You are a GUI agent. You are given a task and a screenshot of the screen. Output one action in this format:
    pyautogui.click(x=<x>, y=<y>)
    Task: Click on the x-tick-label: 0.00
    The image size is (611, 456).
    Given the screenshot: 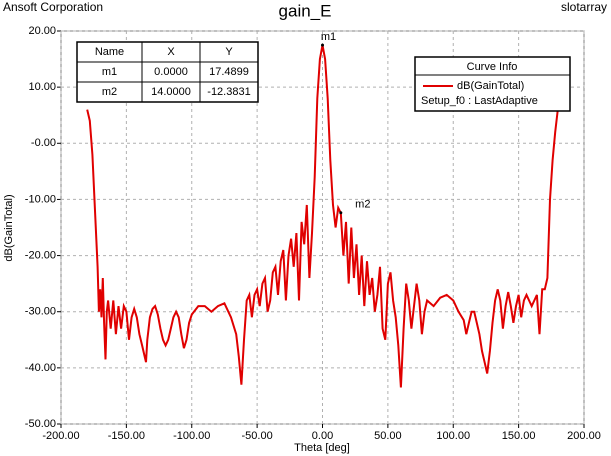 What is the action you would take?
    pyautogui.click(x=322, y=436)
    